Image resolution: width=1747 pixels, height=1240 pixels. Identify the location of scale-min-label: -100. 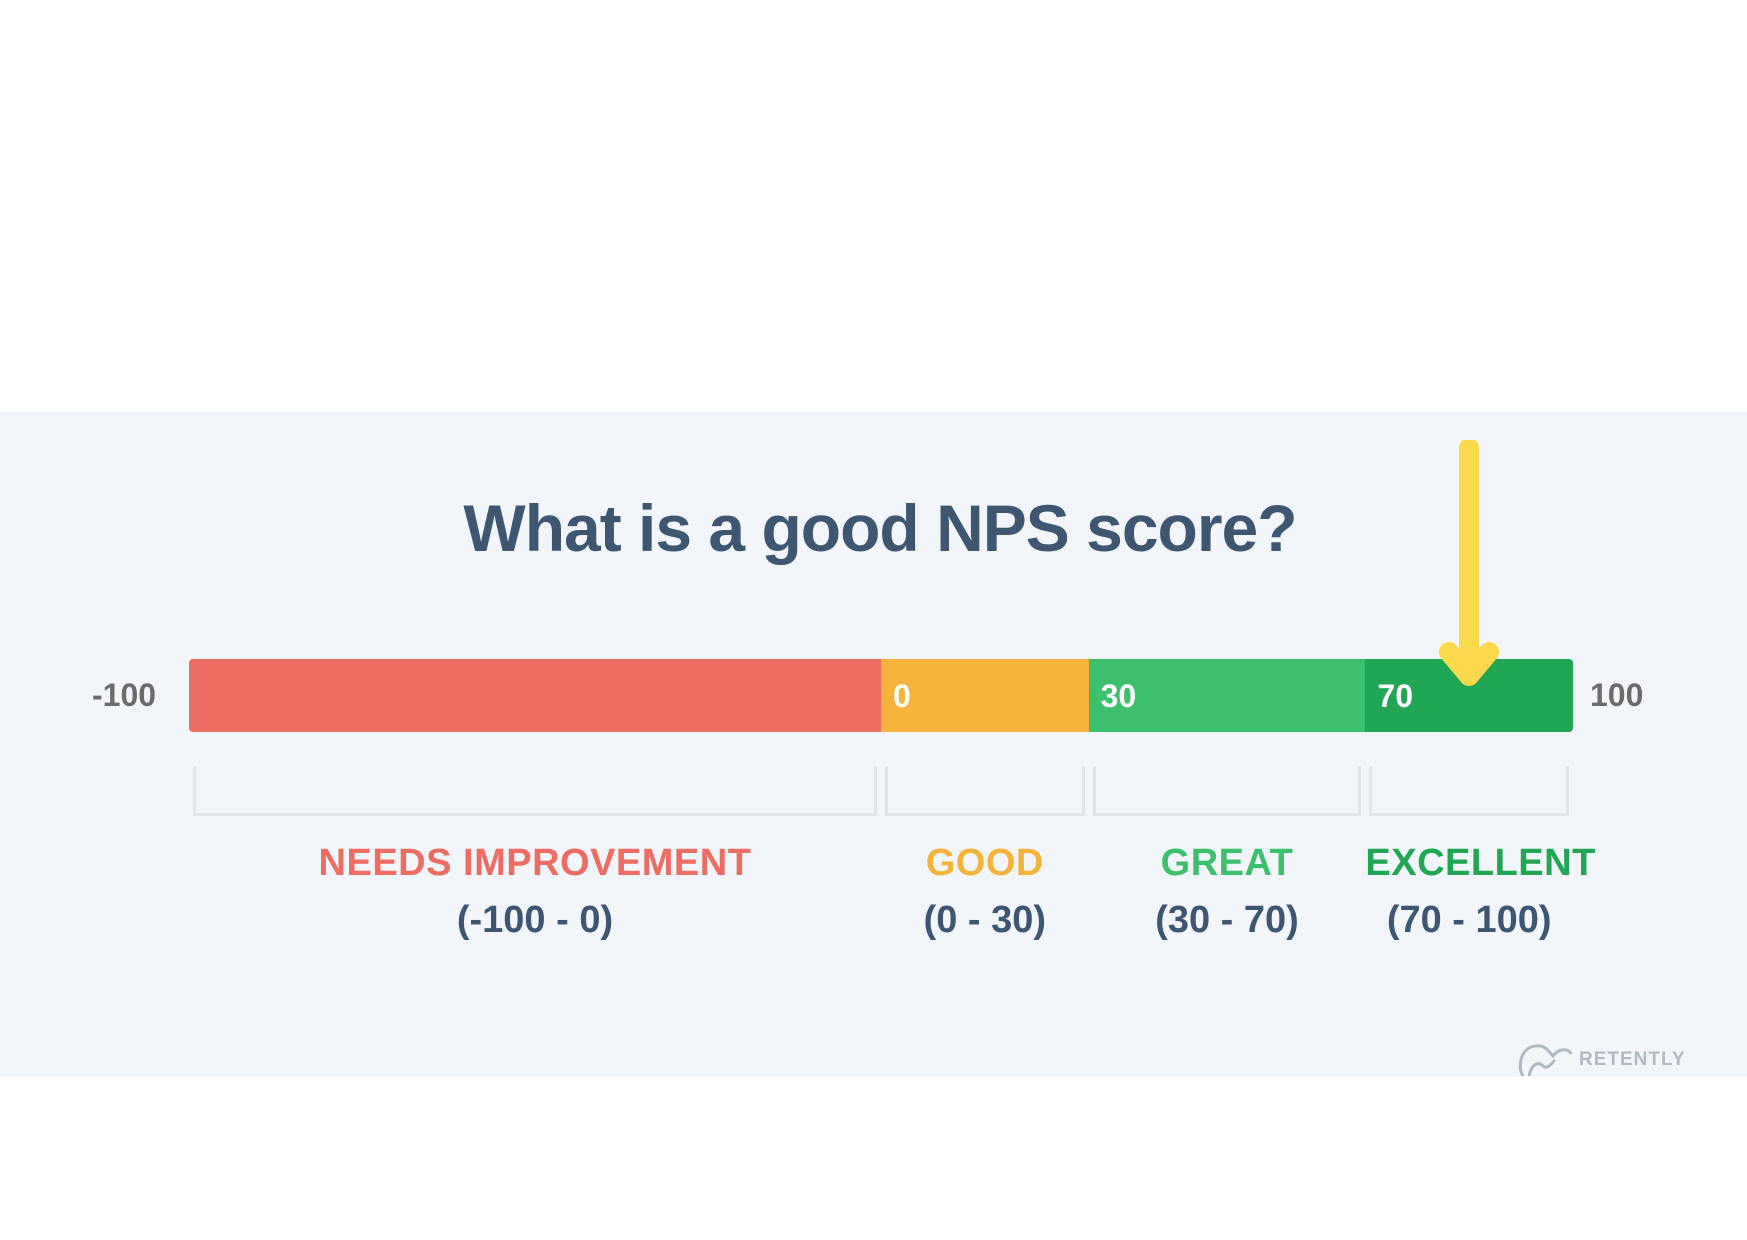
(124, 695).